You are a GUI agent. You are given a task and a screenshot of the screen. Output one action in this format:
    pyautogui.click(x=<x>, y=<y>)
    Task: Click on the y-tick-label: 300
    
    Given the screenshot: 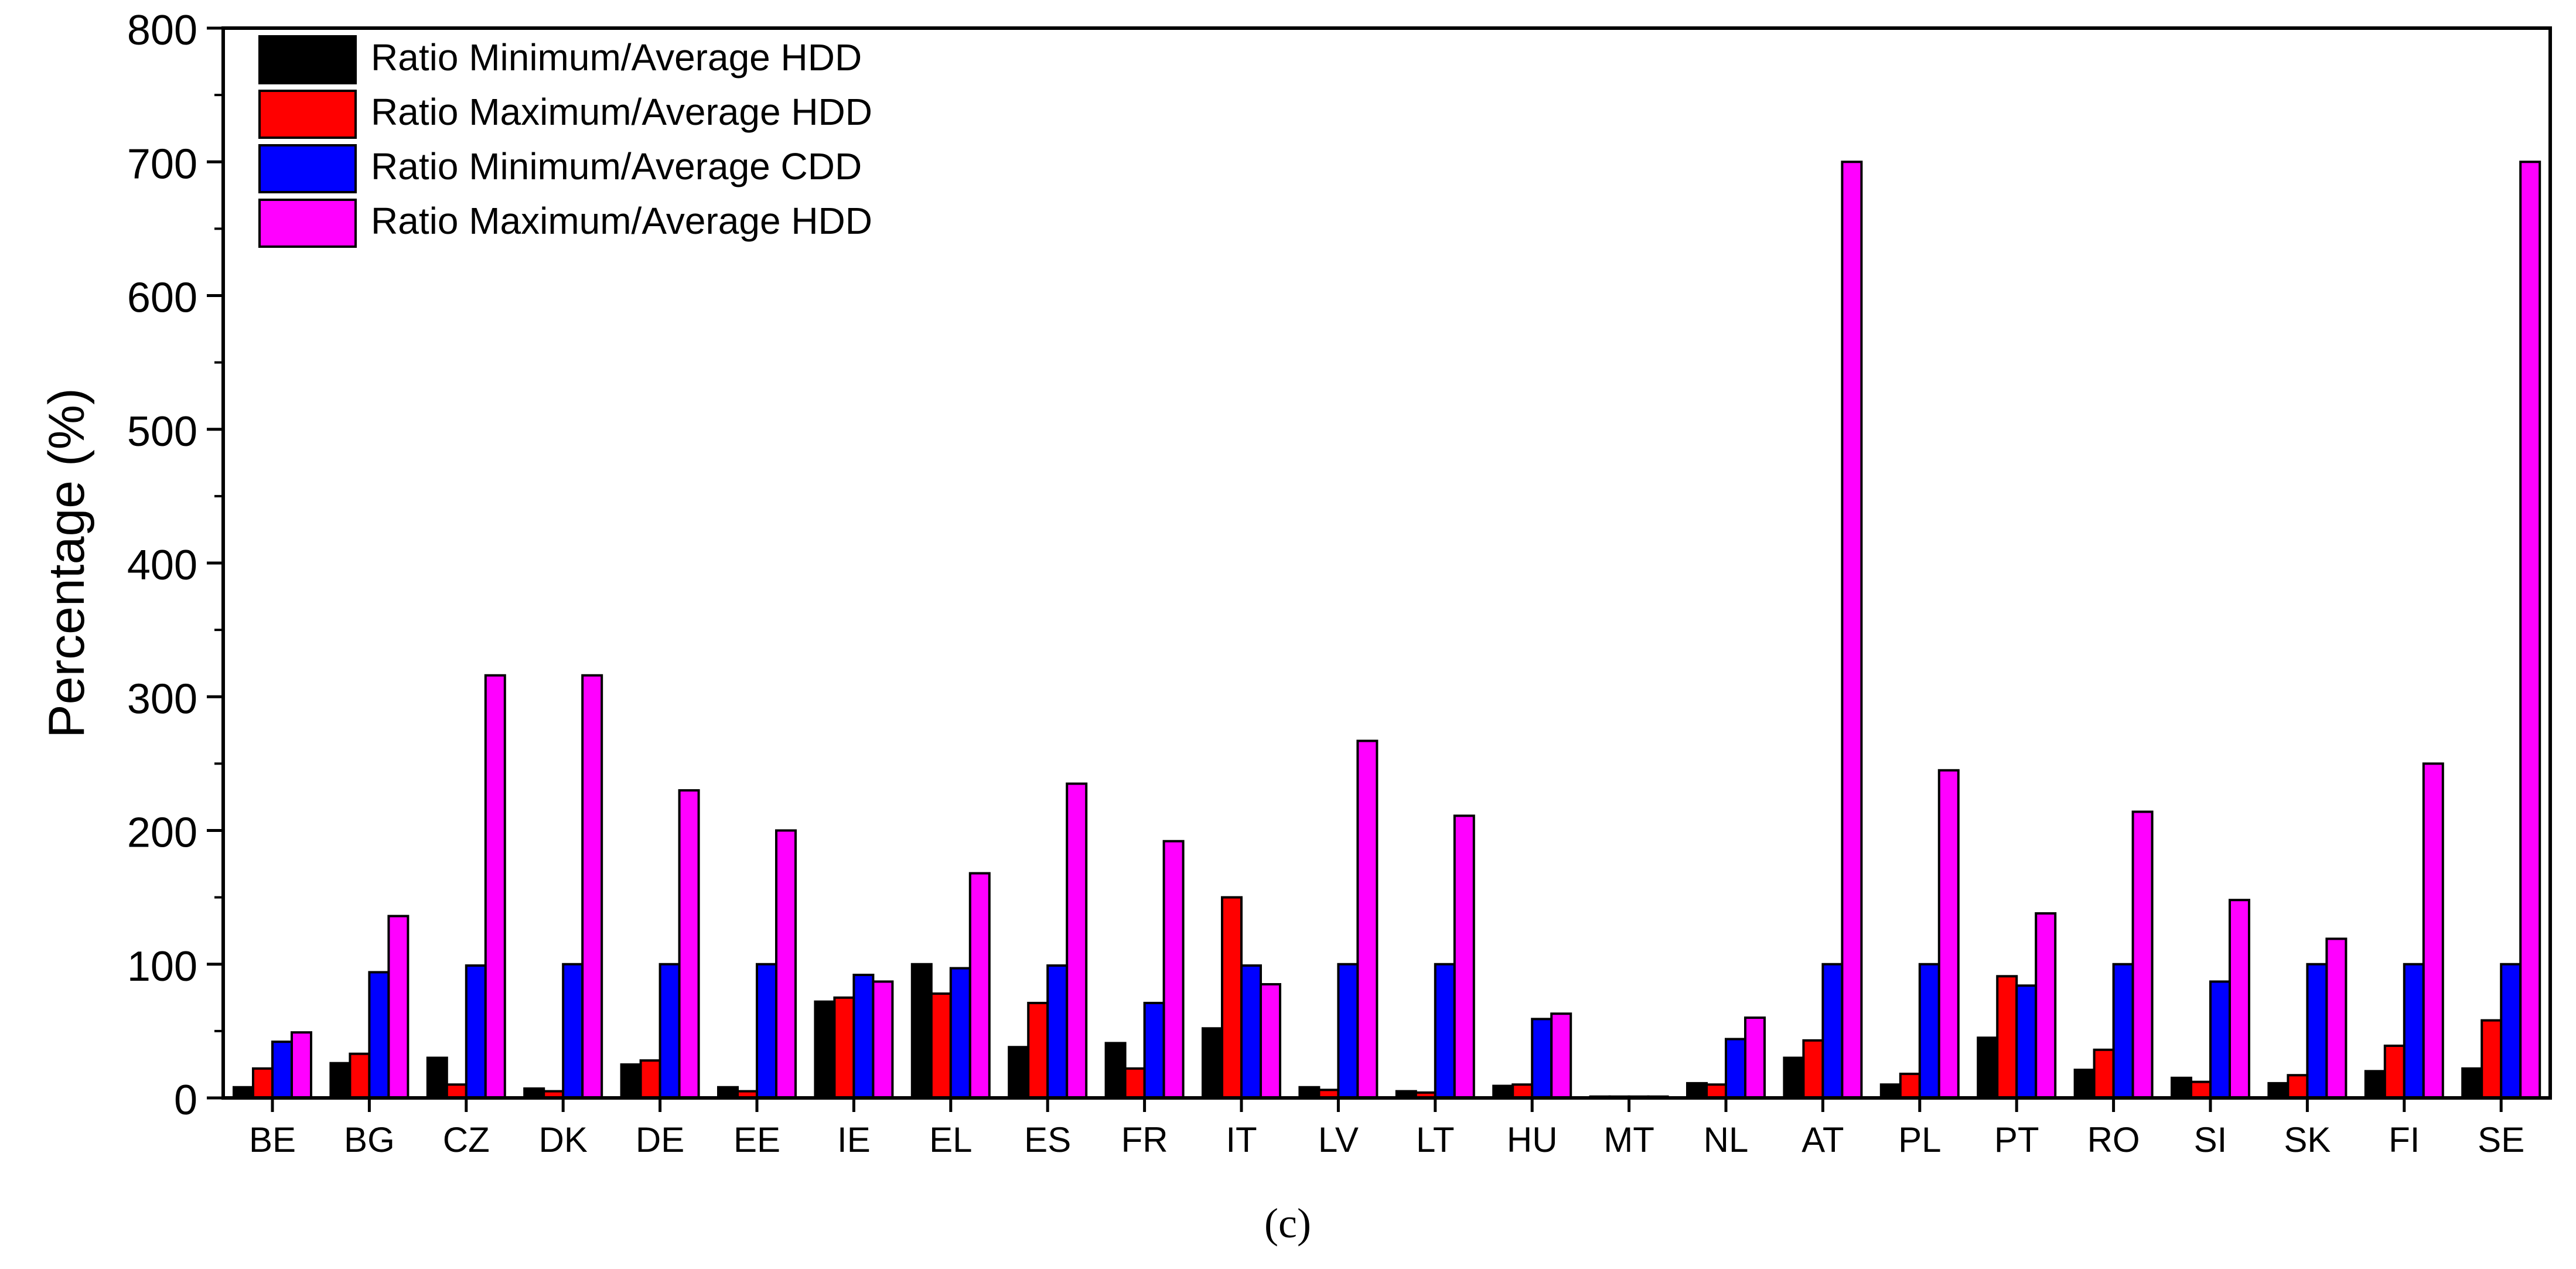 What is the action you would take?
    pyautogui.click(x=162, y=699)
    